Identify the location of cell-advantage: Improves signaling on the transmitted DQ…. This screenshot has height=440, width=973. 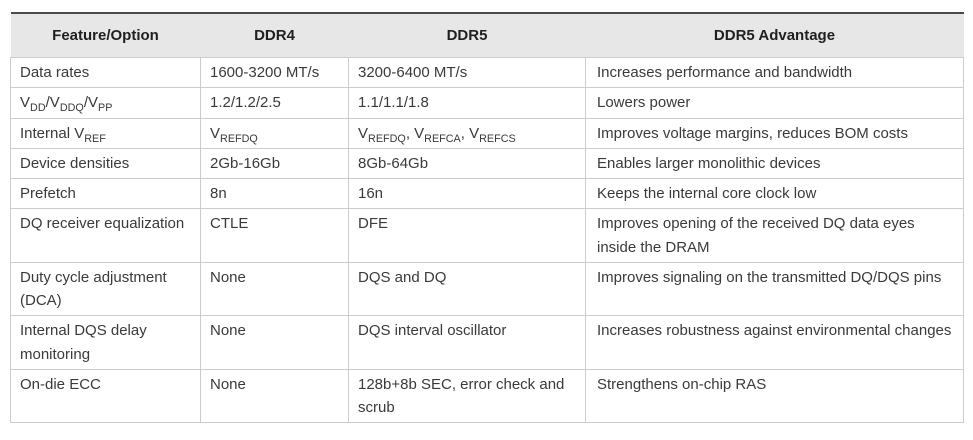
(774, 289).